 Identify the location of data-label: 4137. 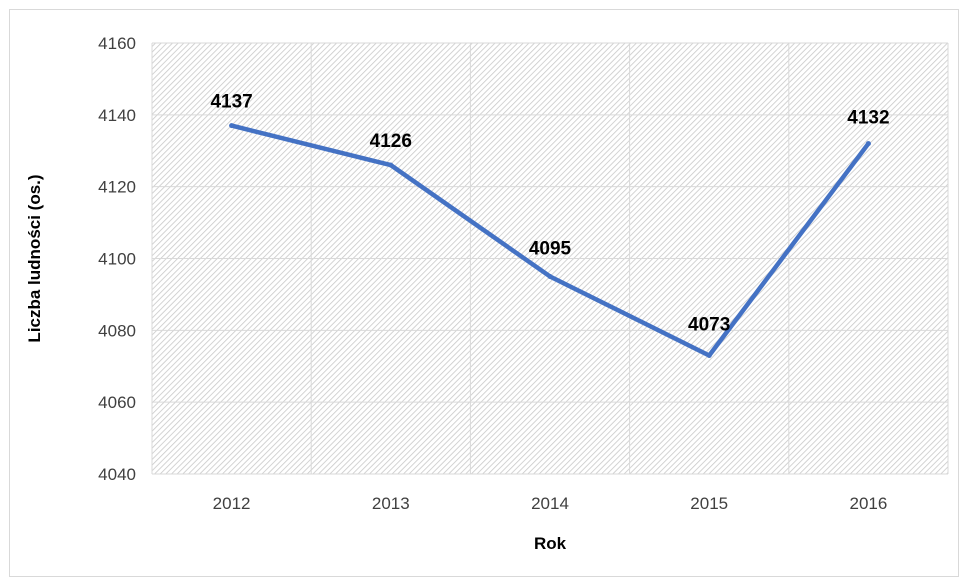
(231, 102).